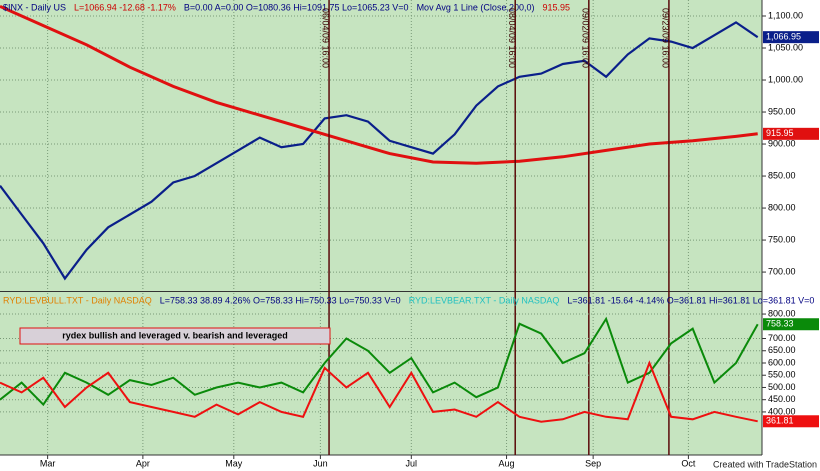 This screenshot has width=820, height=471. I want to click on y-tick-label: 450.00, so click(782, 399).